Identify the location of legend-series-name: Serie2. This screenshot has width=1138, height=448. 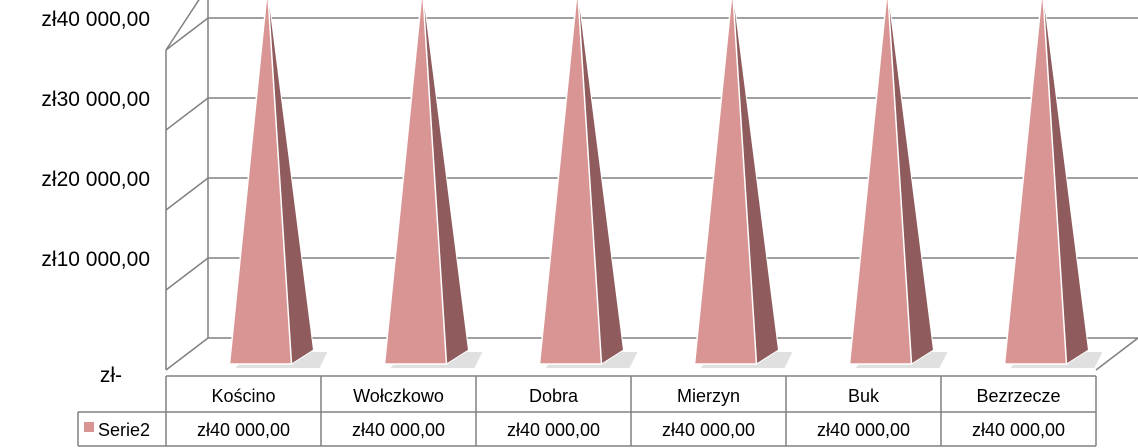
(124, 430).